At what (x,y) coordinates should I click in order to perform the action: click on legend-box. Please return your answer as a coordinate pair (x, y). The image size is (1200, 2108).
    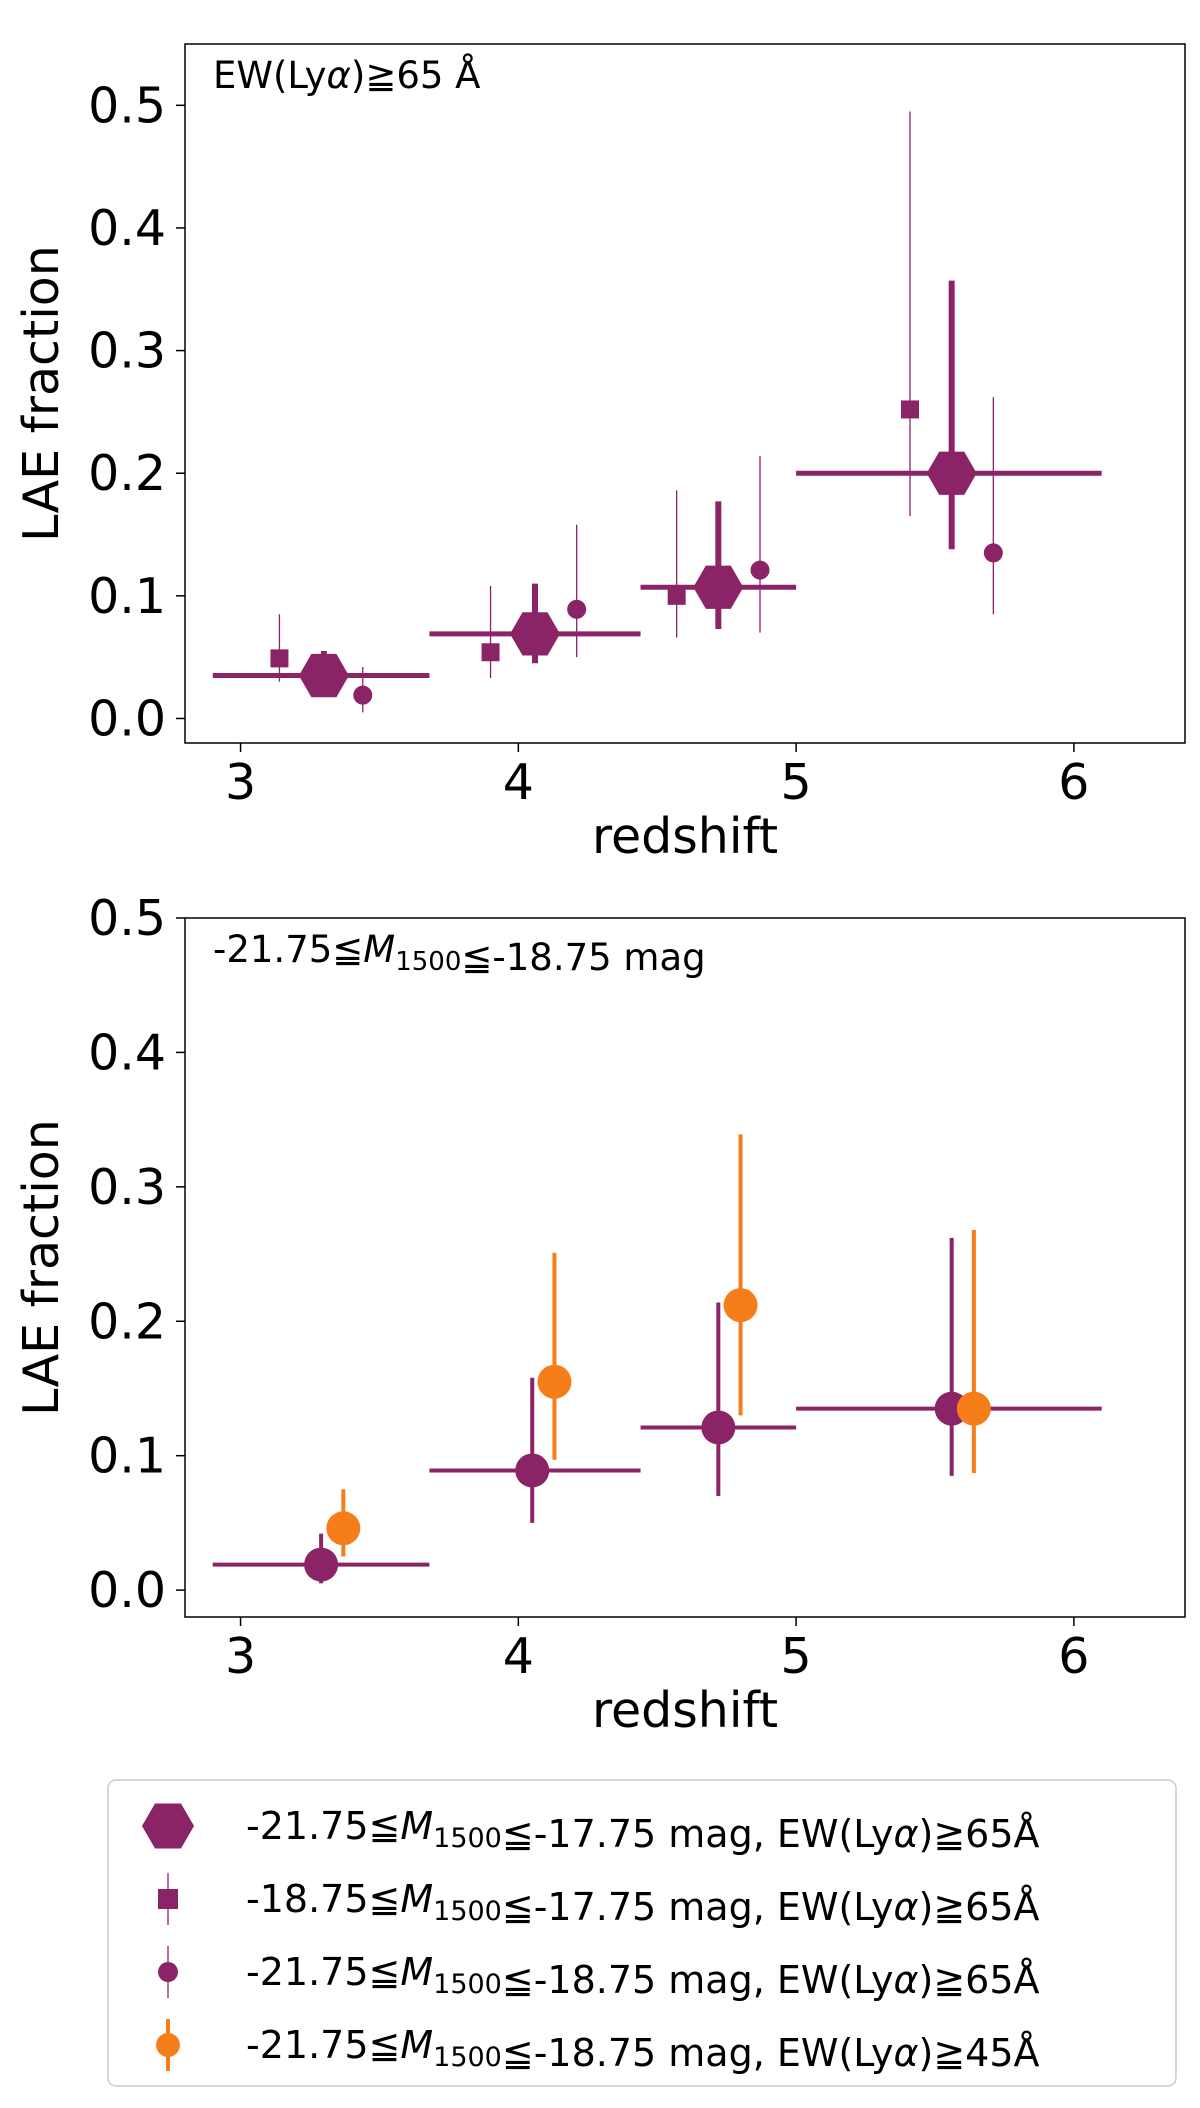
    Looking at the image, I should click on (642, 1933).